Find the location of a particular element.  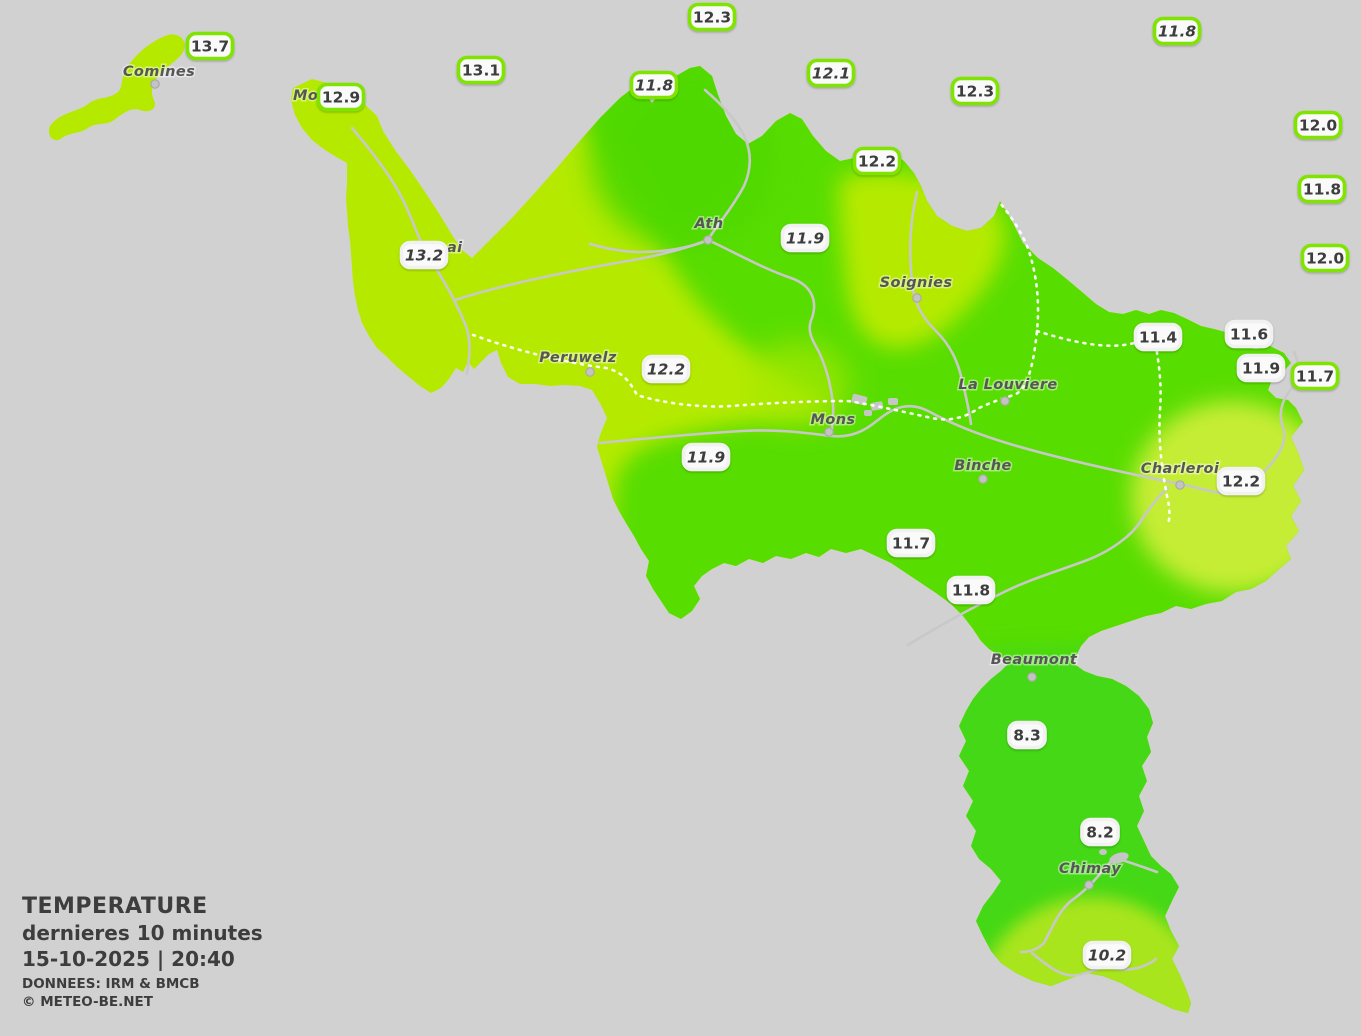

temp-label: 10.2 is located at coordinates (1107, 955).